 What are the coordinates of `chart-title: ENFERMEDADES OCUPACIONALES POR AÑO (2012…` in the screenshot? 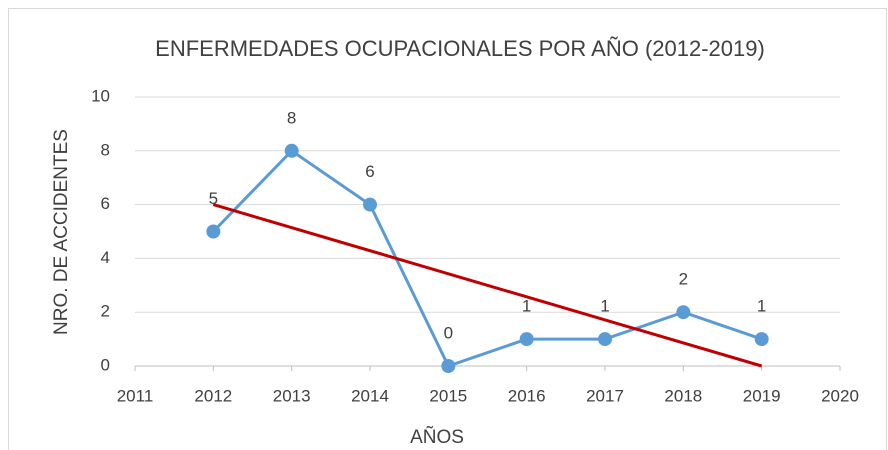 It's located at (460, 48).